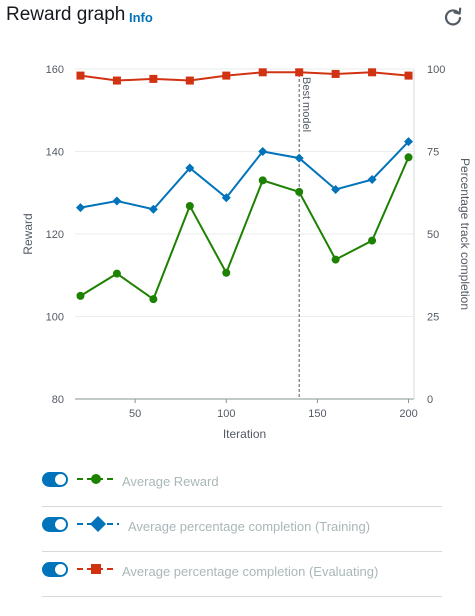  What do you see at coordinates (237, 17) in the screenshot?
I see `header: Reward graph Info` at bounding box center [237, 17].